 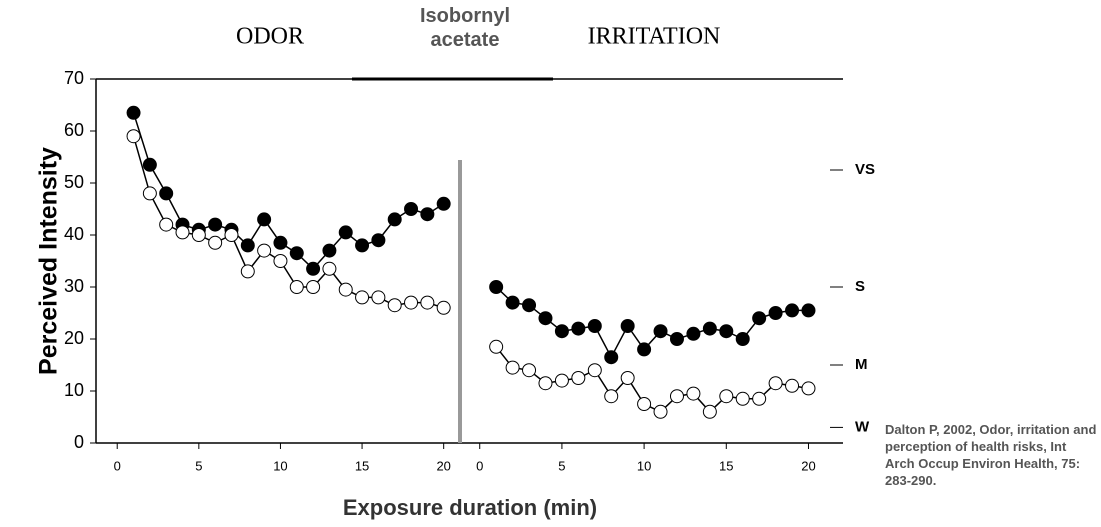 I want to click on y2-tick-label: W, so click(x=862, y=426).